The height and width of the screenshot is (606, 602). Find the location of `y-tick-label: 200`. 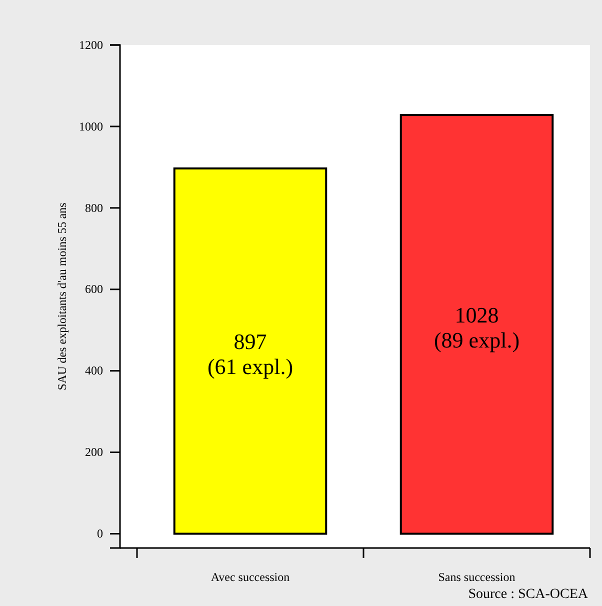

y-tick-label: 200 is located at coordinates (94, 452).